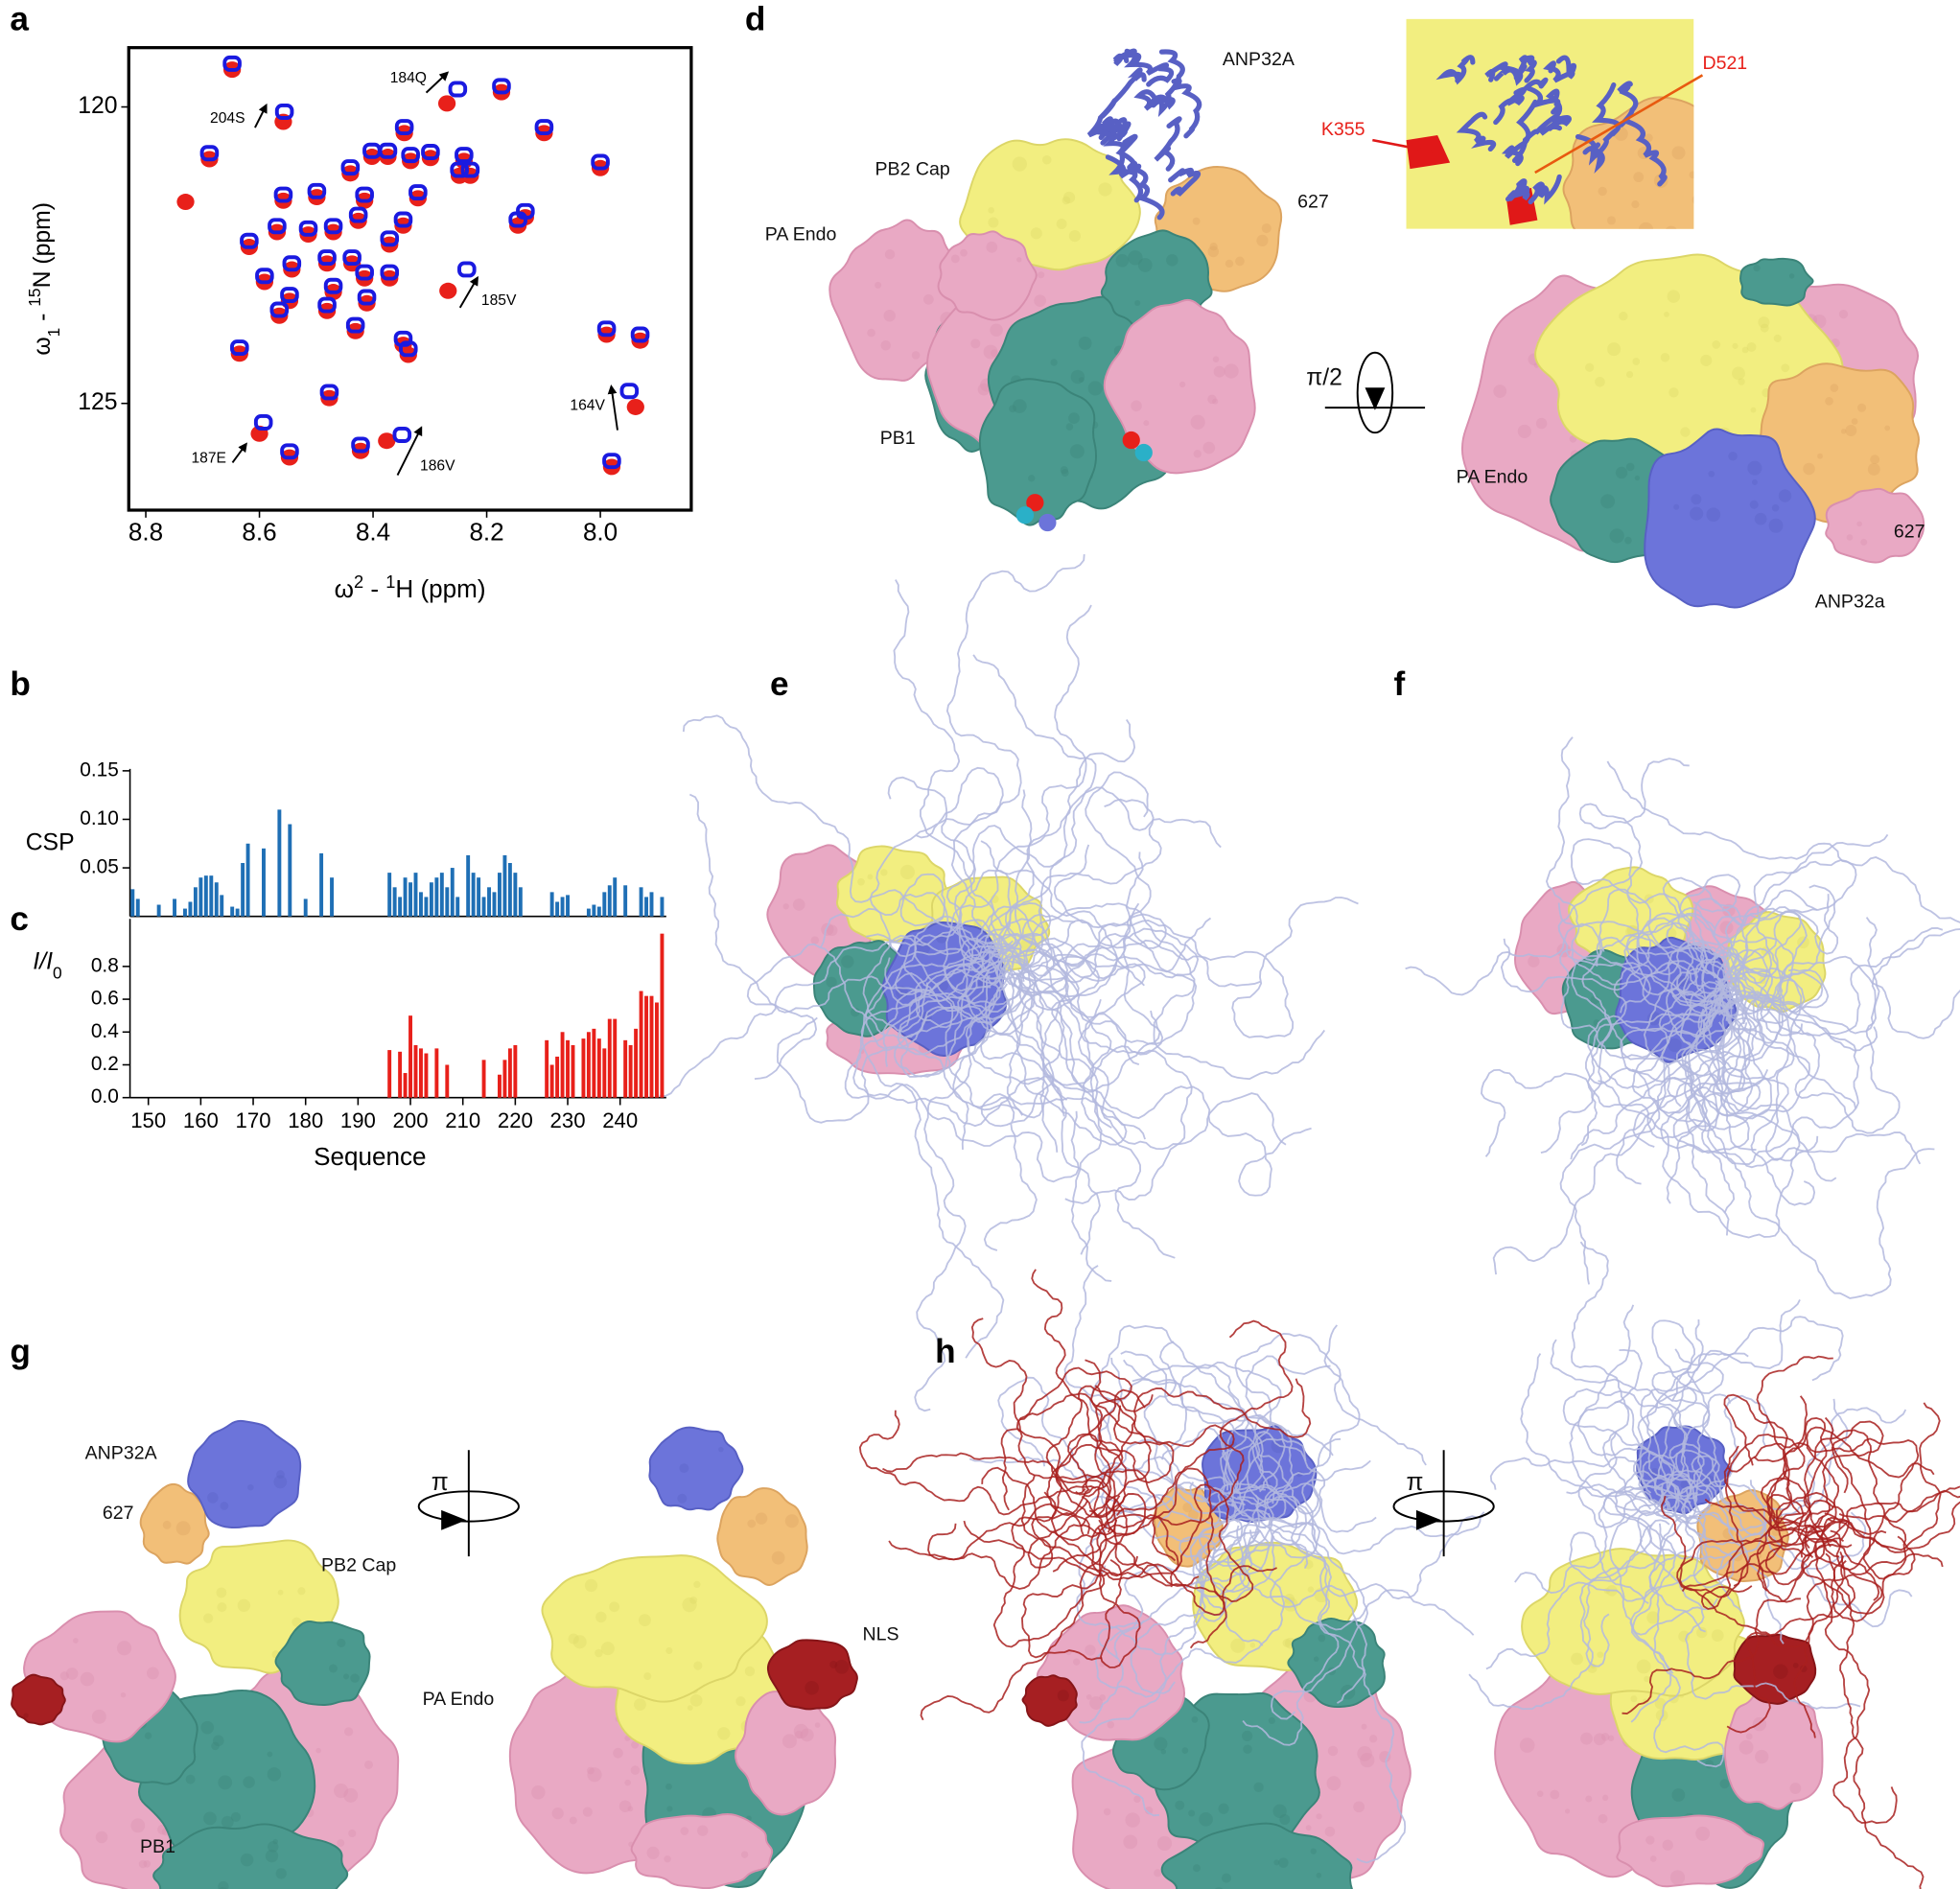 The width and height of the screenshot is (1960, 1889). I want to click on panel-label: f, so click(1399, 684).